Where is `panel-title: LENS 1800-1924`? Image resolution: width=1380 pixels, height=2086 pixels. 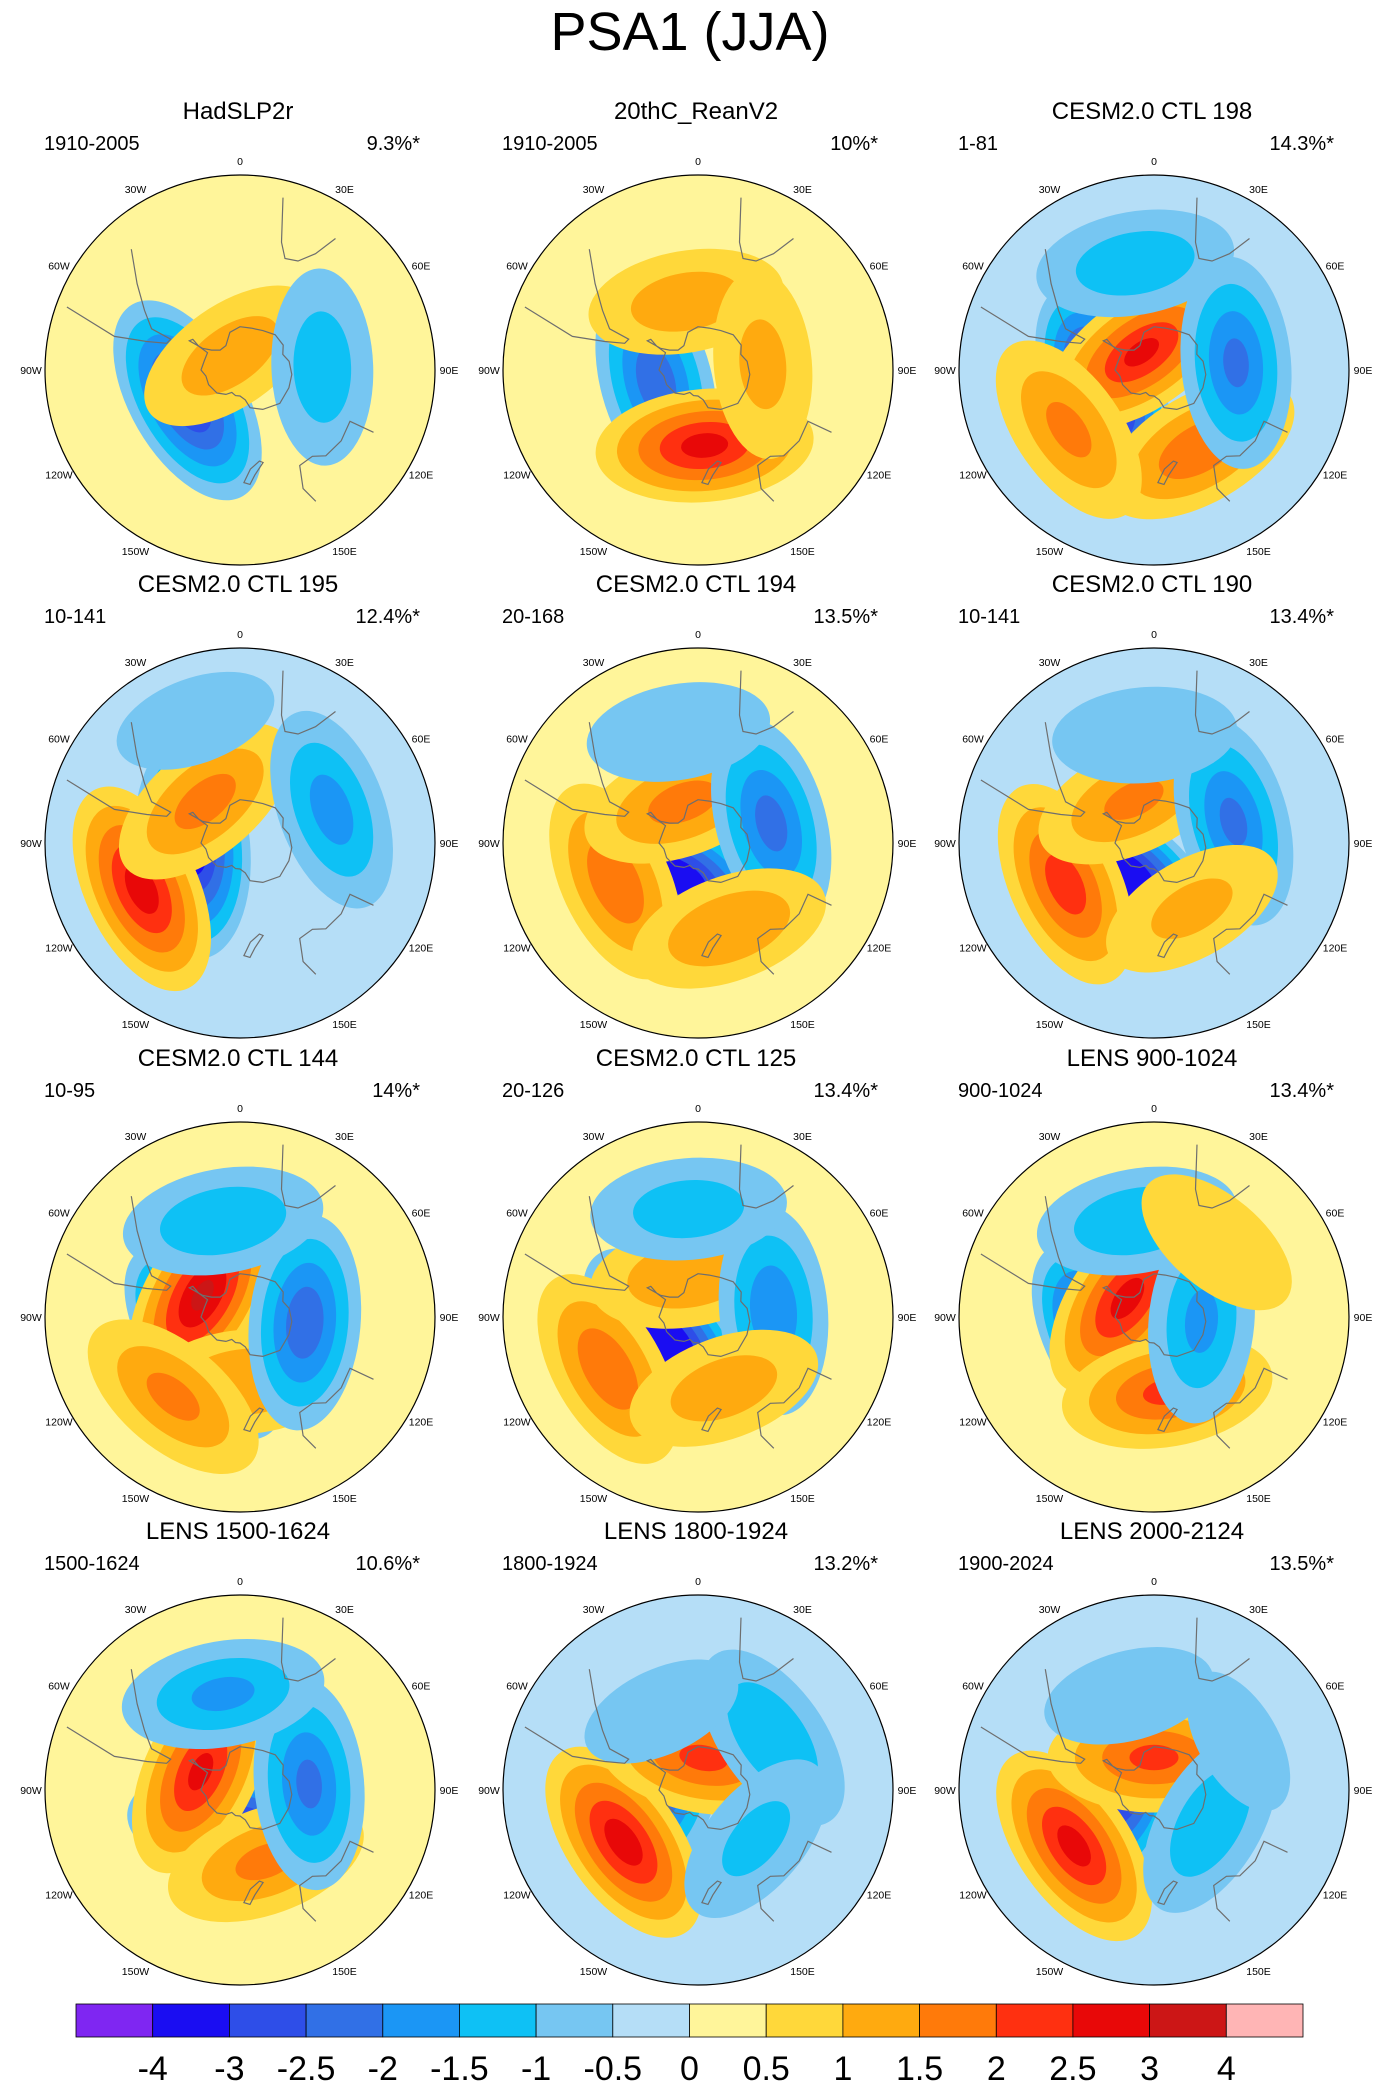
panel-title: LENS 1800-1924 is located at coordinates (696, 1531).